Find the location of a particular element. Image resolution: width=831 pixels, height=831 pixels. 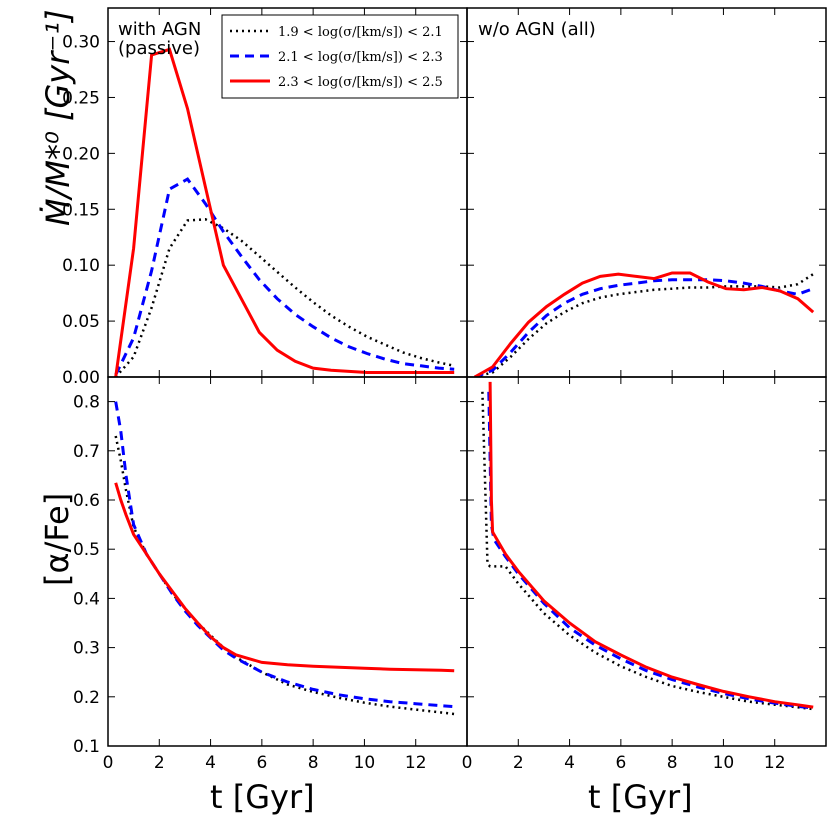

y-tick-label: 0.20 is located at coordinates (81, 154).